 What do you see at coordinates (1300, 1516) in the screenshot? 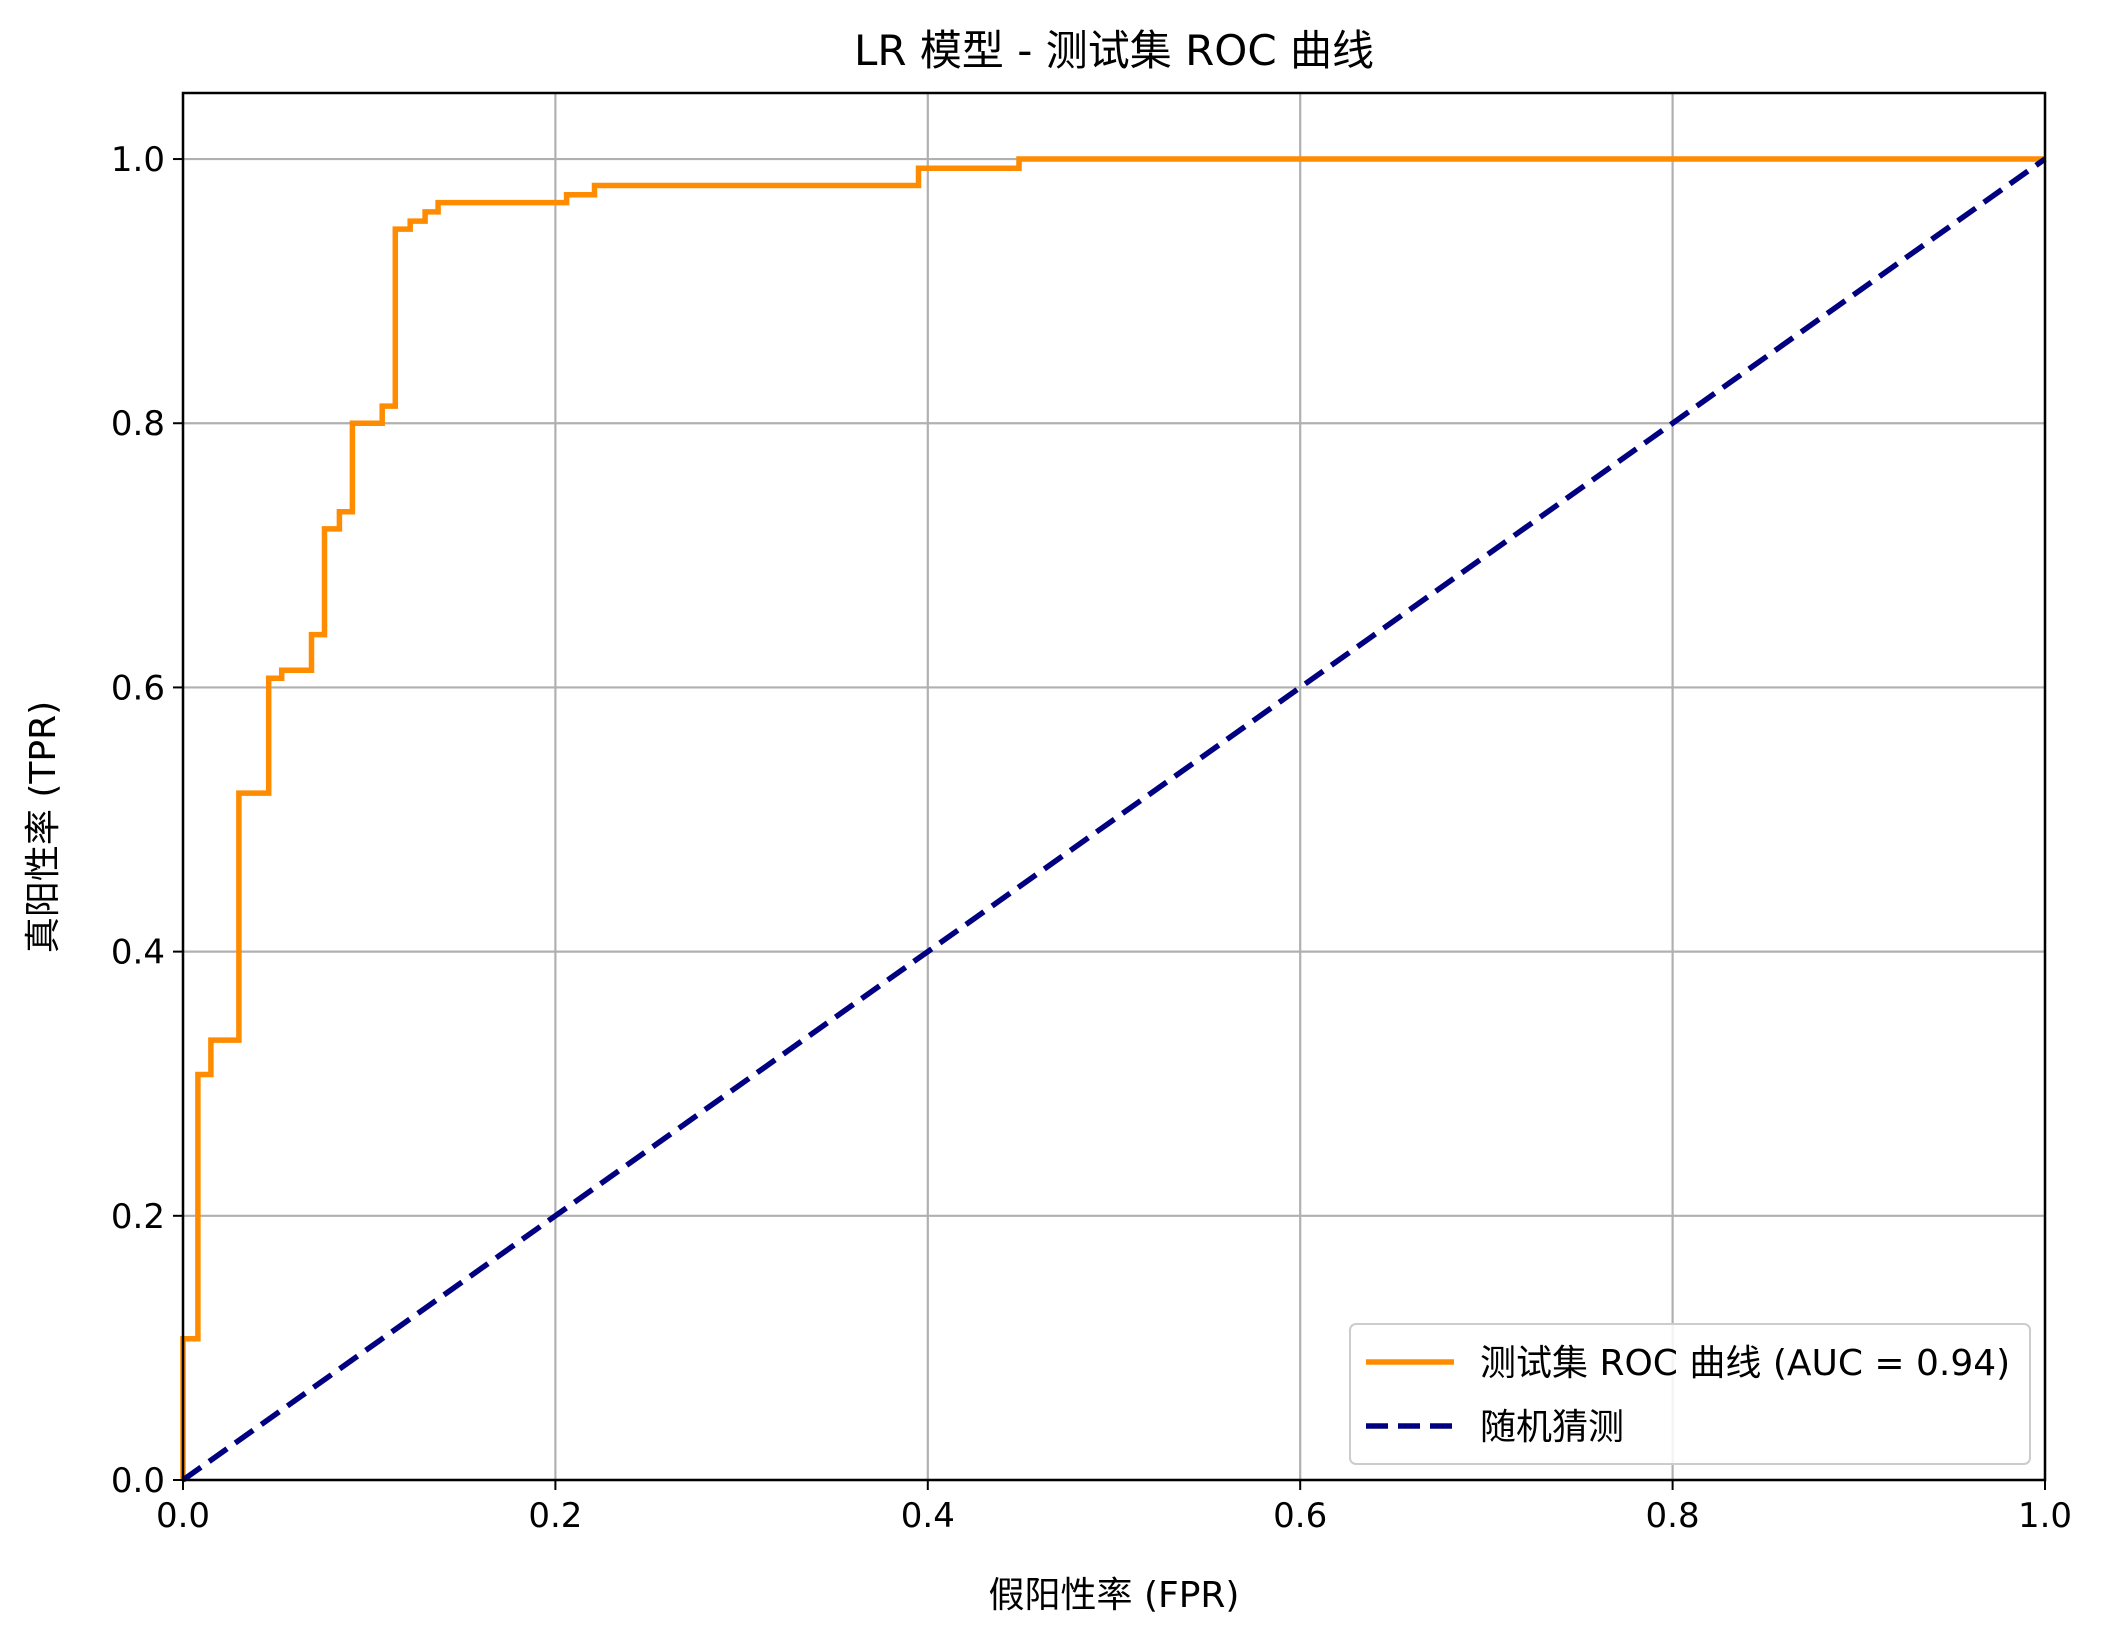
I see `x-tick-label: 0.6` at bounding box center [1300, 1516].